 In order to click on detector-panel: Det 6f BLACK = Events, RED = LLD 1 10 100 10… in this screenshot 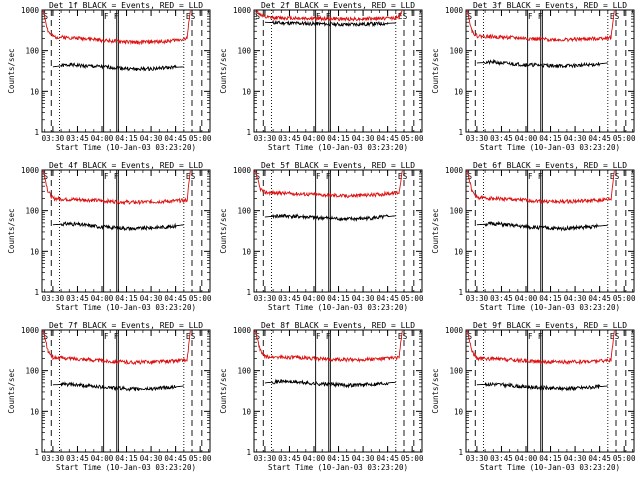, I will do `click(533, 236)`.